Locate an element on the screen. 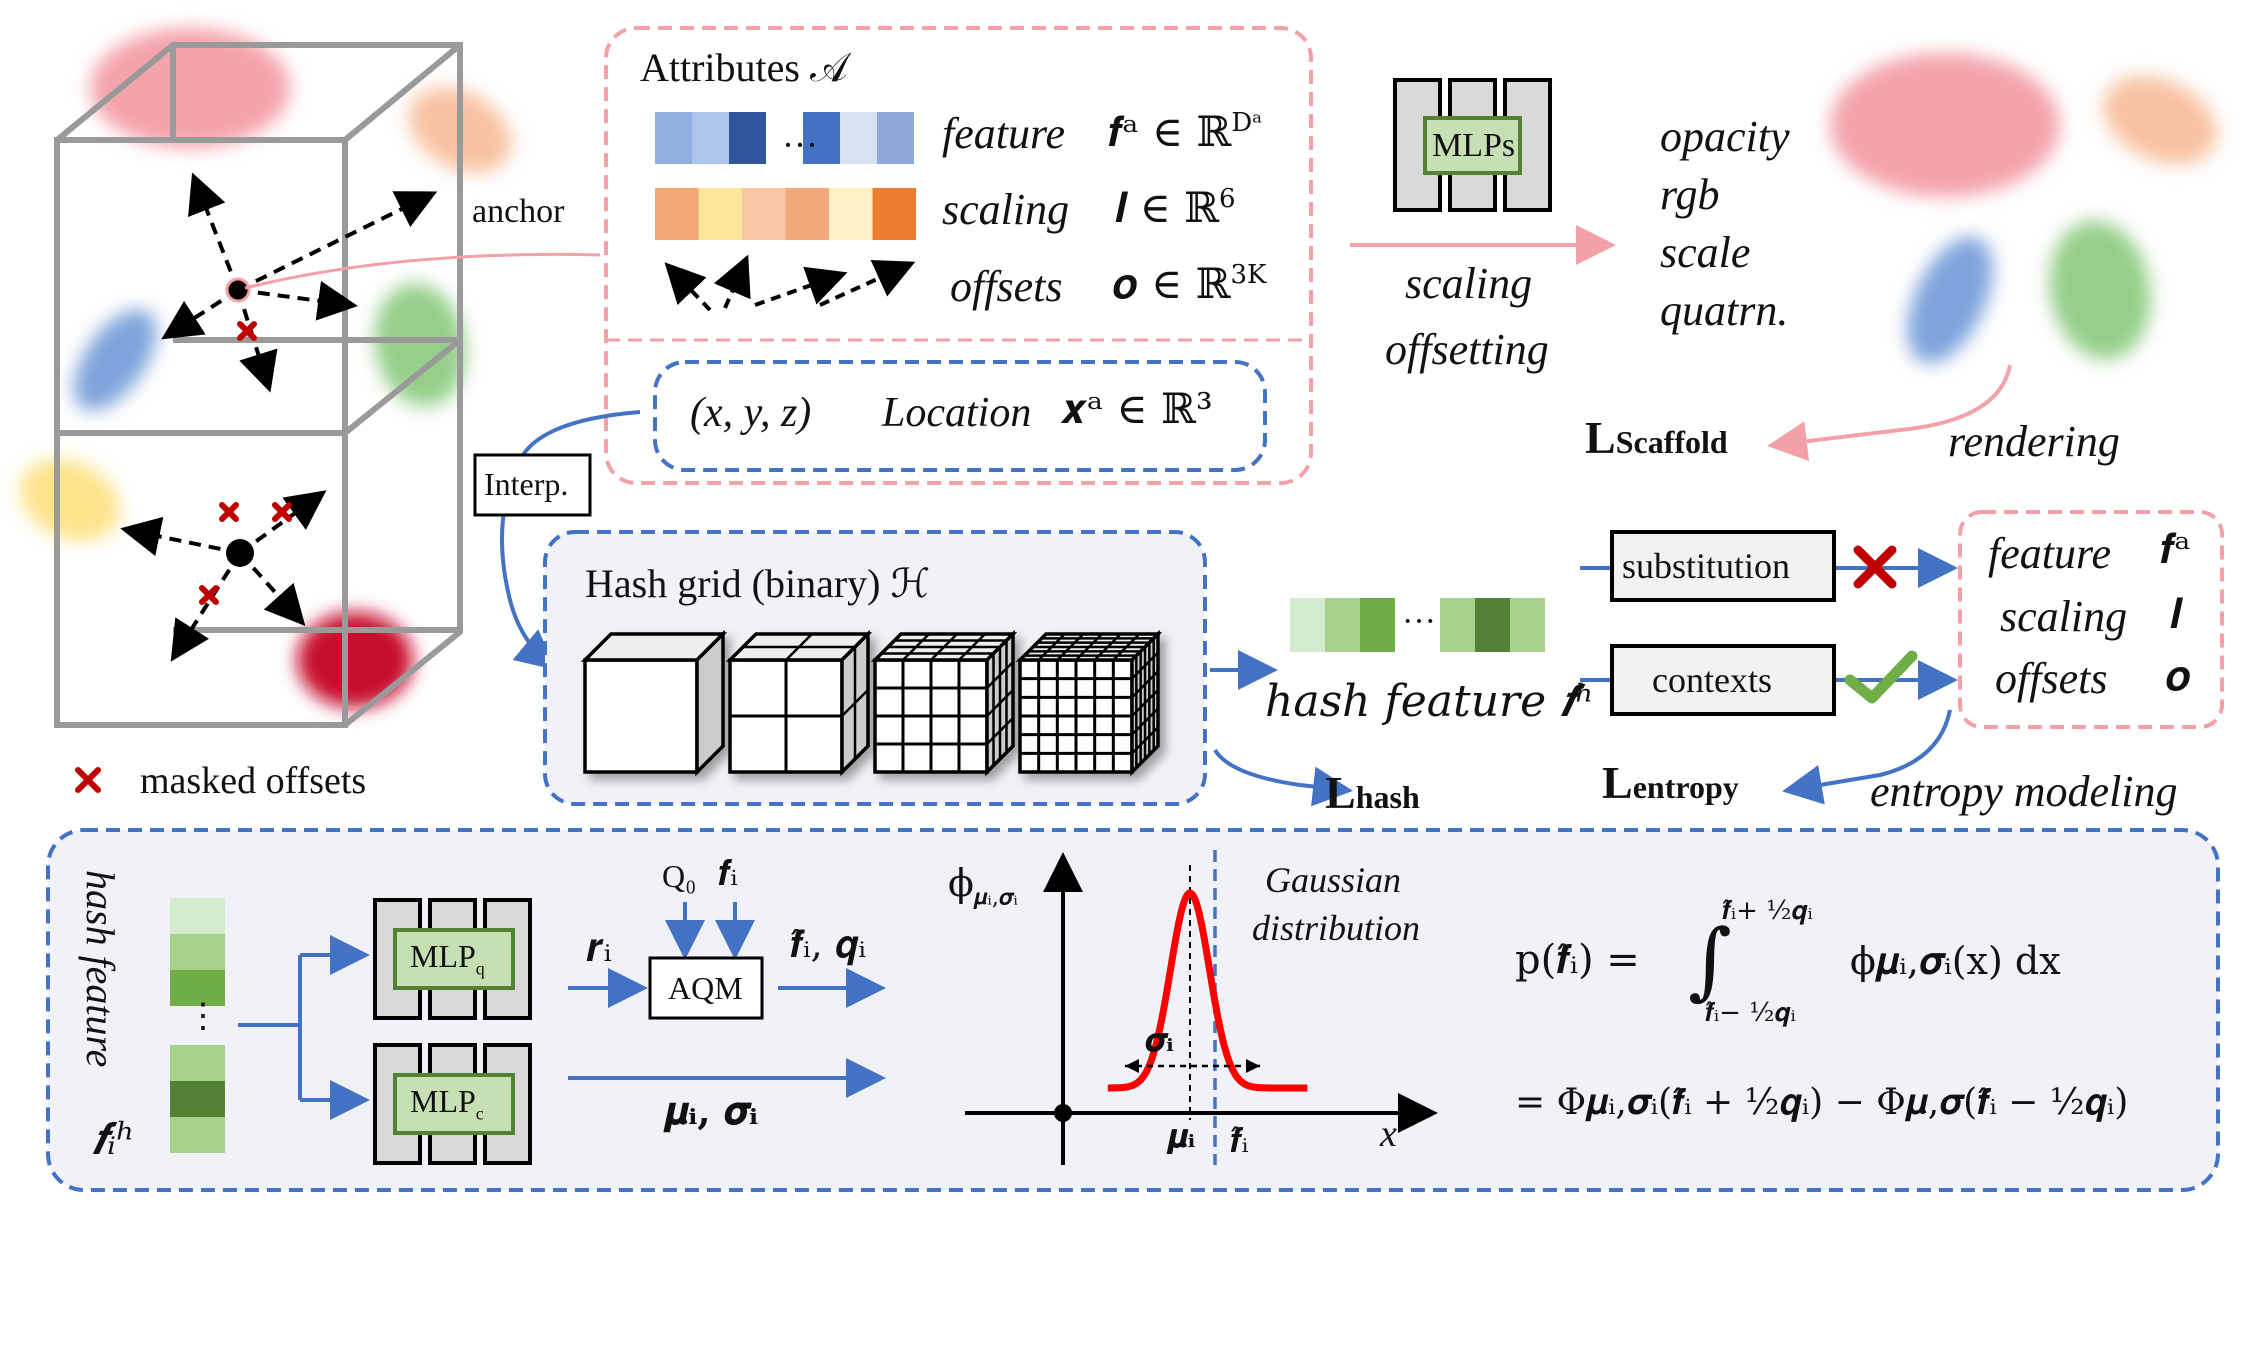  output-opacity: opacity is located at coordinates (1725, 136).